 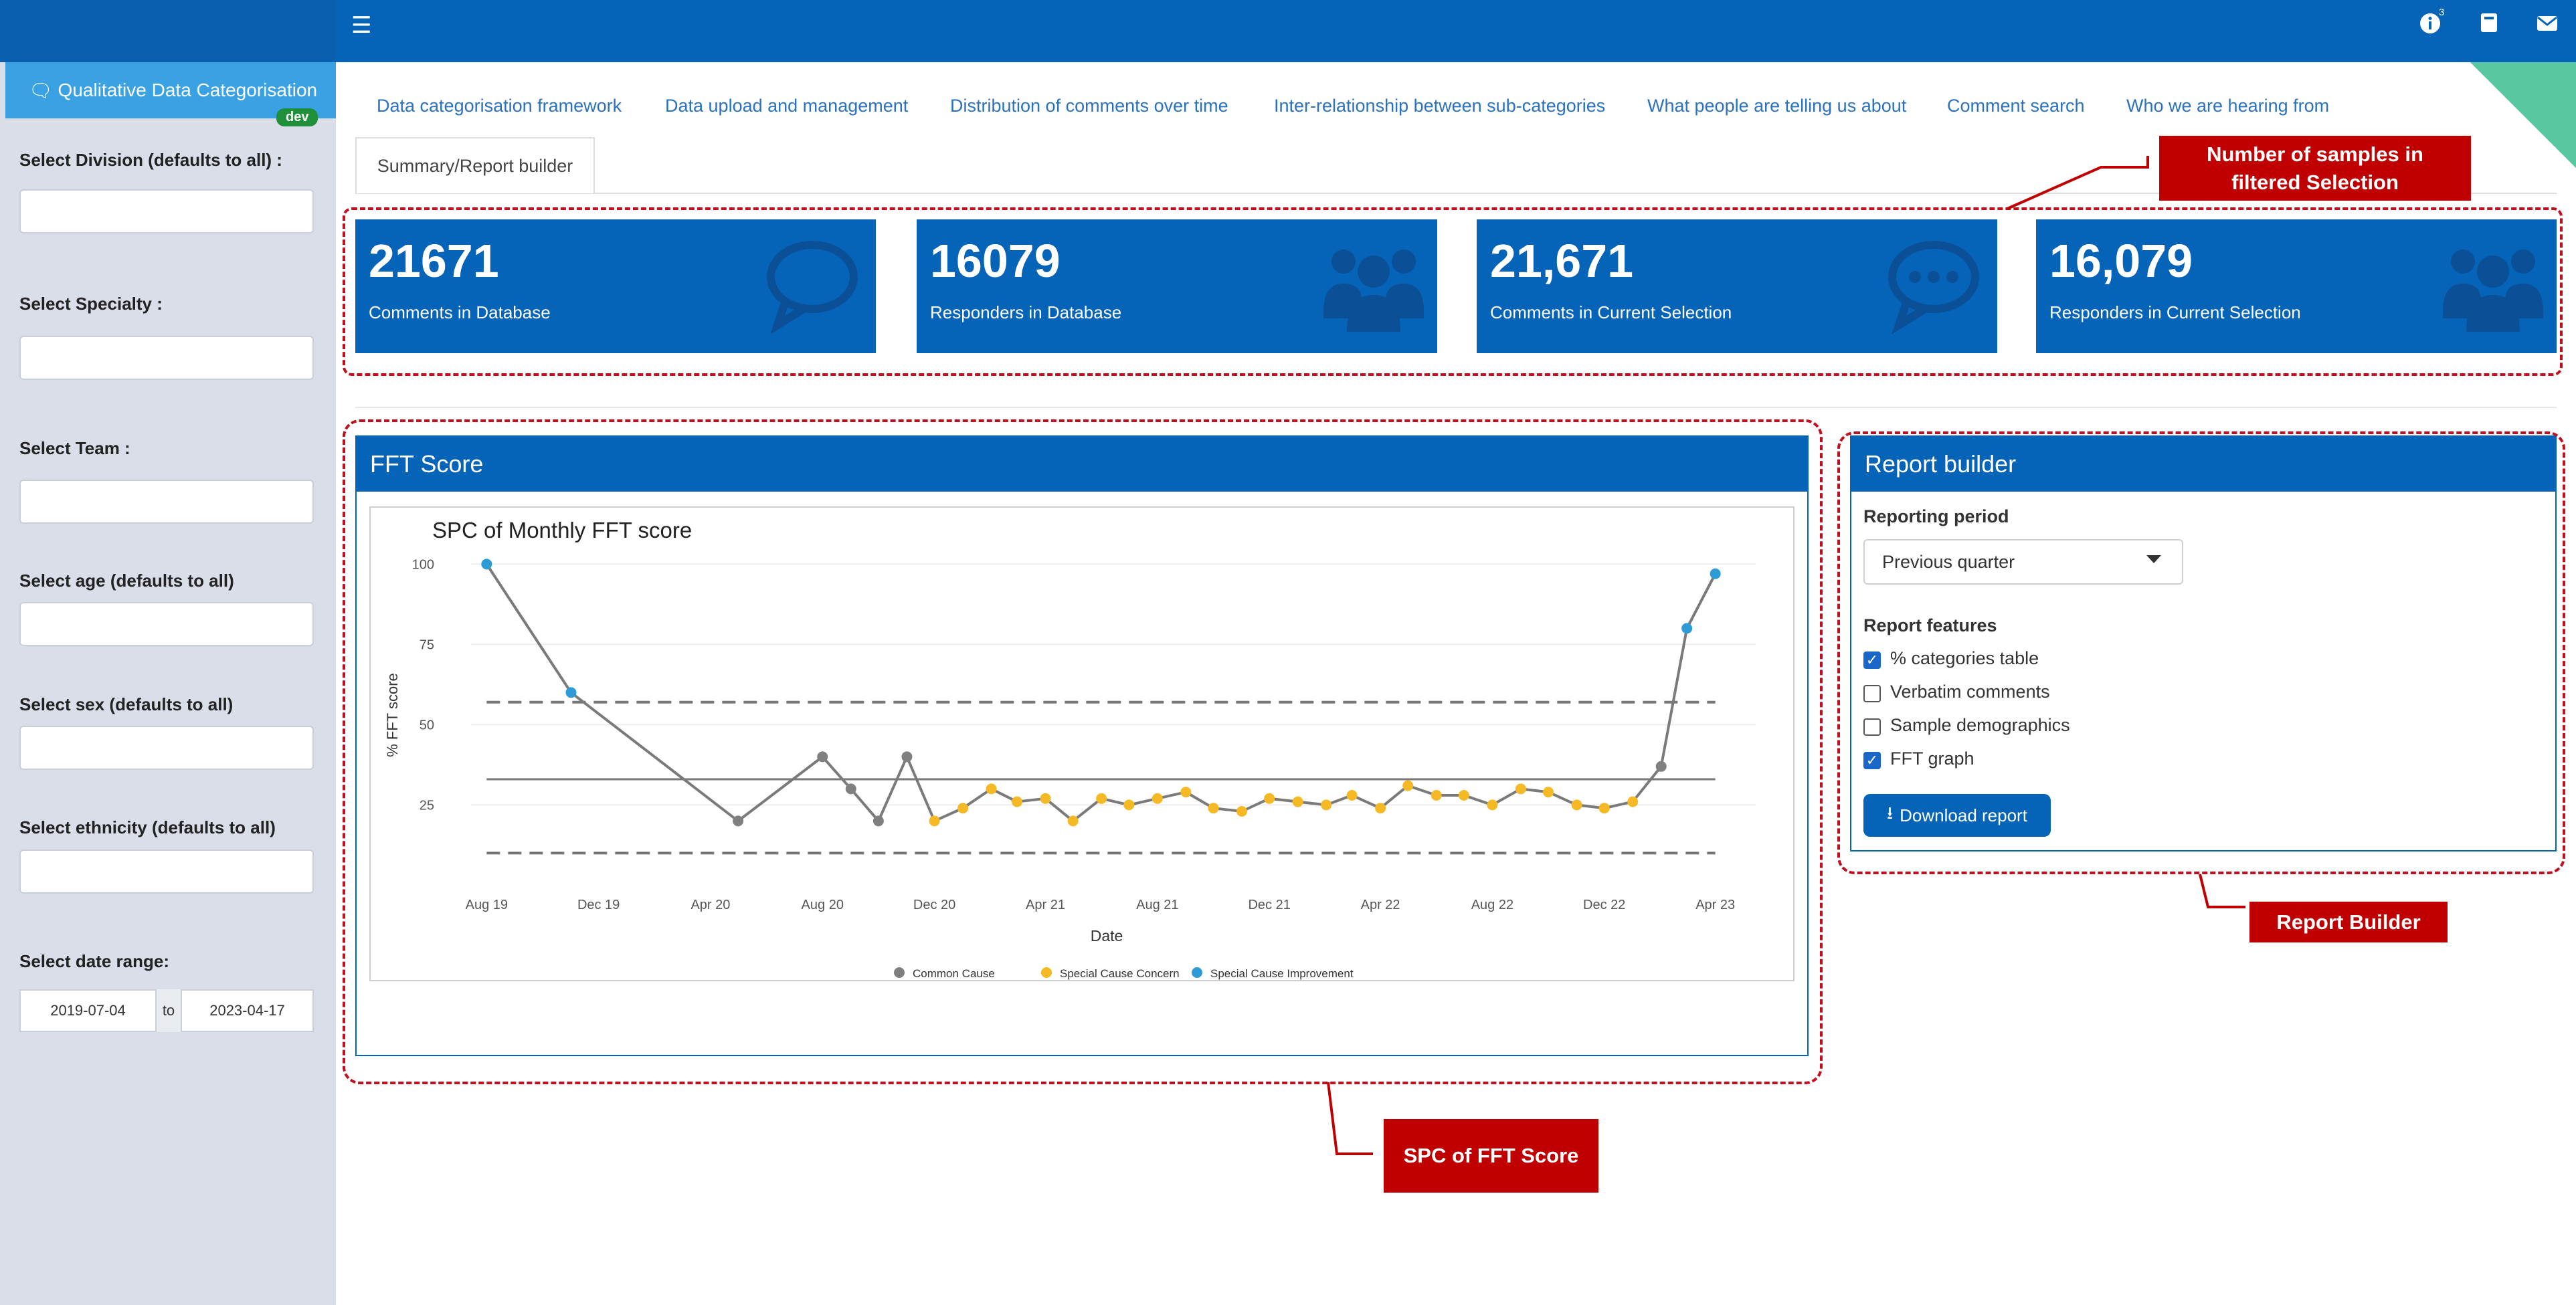 I want to click on chart-title: SPC of Monthly FFT score, so click(x=562, y=530).